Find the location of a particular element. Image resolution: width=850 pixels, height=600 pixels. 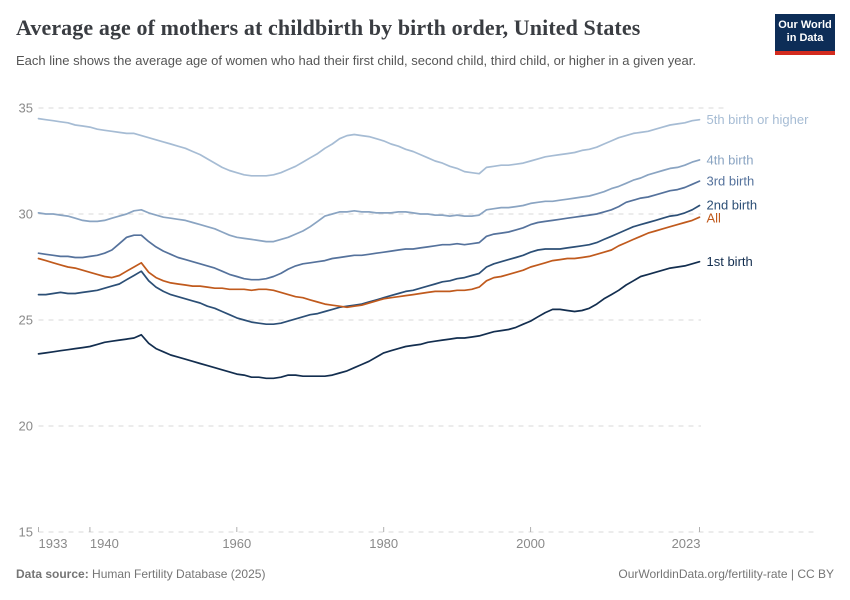

series-line-4th-birth is located at coordinates (369, 201).